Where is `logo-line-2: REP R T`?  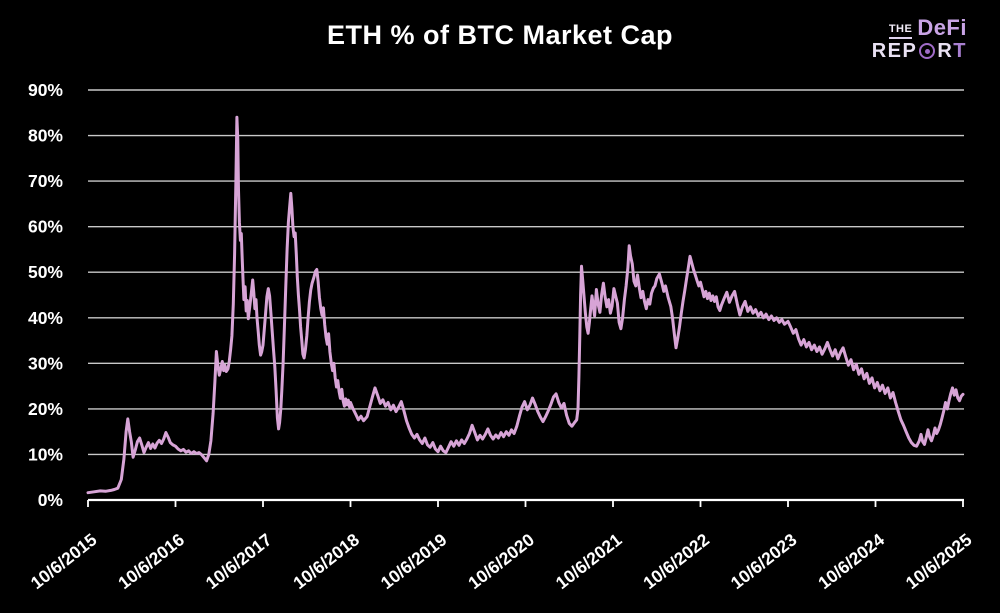
logo-line-2: REP R T is located at coordinates (919, 51).